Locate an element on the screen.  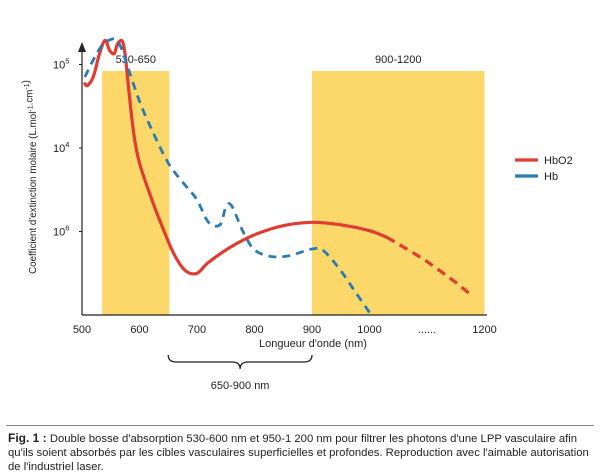
series-hbo2-dashed-line is located at coordinates (430, 266).